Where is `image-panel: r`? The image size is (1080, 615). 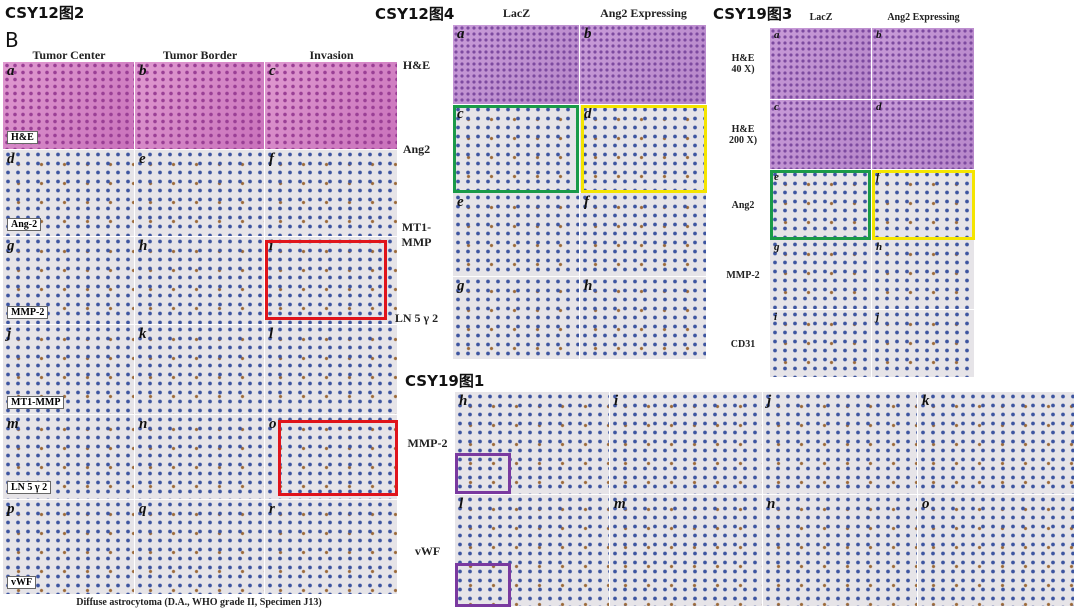
image-panel: r is located at coordinates (331, 547).